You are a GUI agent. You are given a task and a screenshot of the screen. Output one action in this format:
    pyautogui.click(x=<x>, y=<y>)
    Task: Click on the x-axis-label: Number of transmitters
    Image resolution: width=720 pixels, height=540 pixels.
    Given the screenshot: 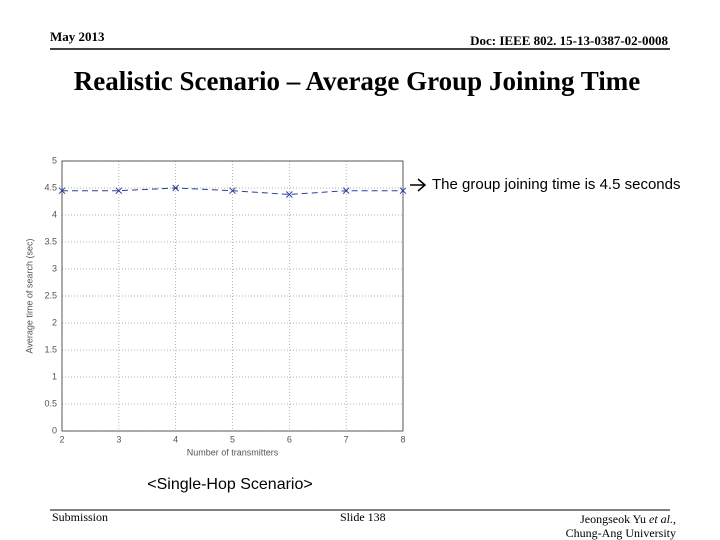 What is the action you would take?
    pyautogui.click(x=233, y=452)
    